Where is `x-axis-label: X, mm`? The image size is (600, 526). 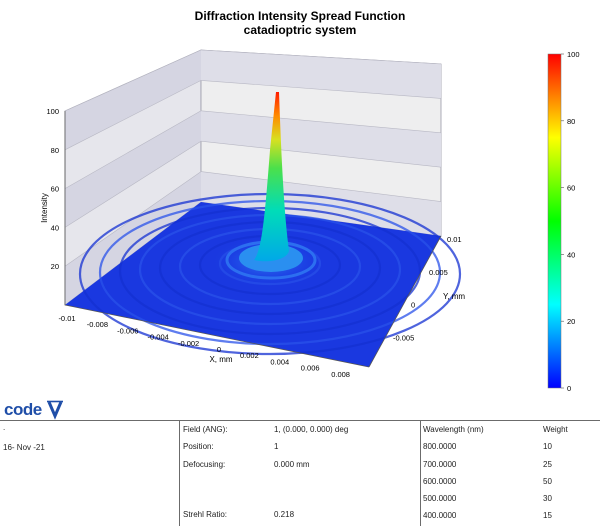
x-axis-label: X, mm is located at coordinates (220, 359).